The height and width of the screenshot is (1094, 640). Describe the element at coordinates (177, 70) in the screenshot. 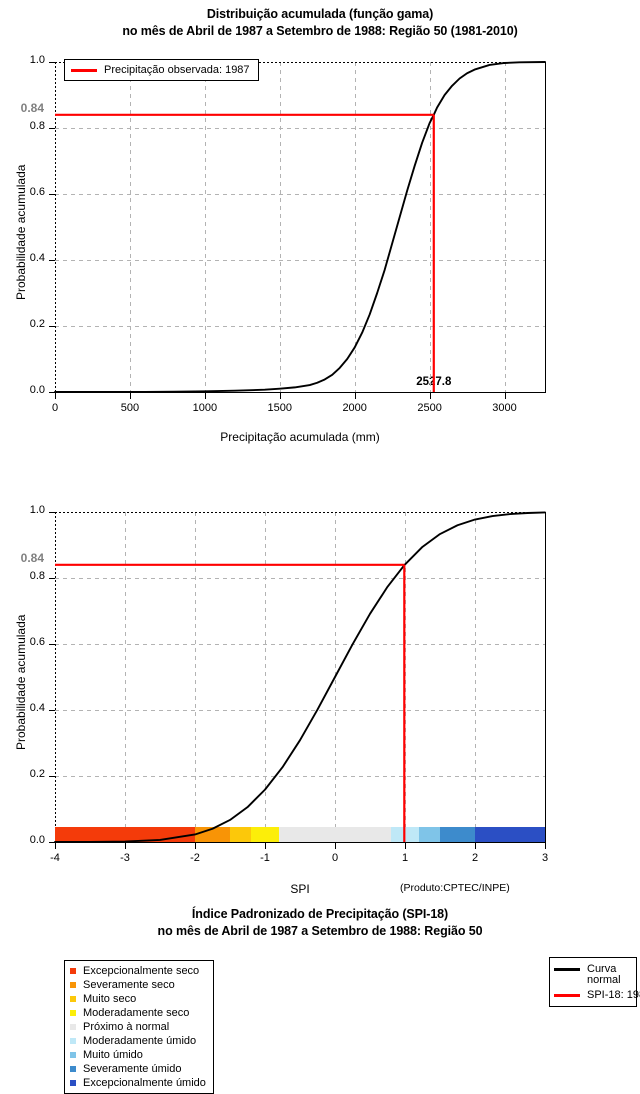

I see `legend-item-label: Precipitação observada: 1987` at that location.